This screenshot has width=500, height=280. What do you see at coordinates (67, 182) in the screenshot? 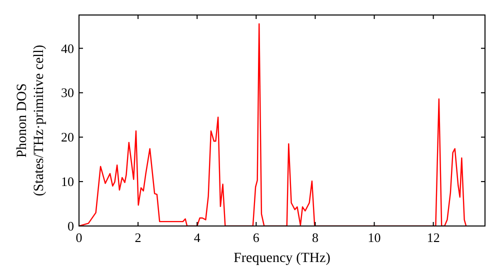
I see `y-tick-label: 10` at bounding box center [67, 182].